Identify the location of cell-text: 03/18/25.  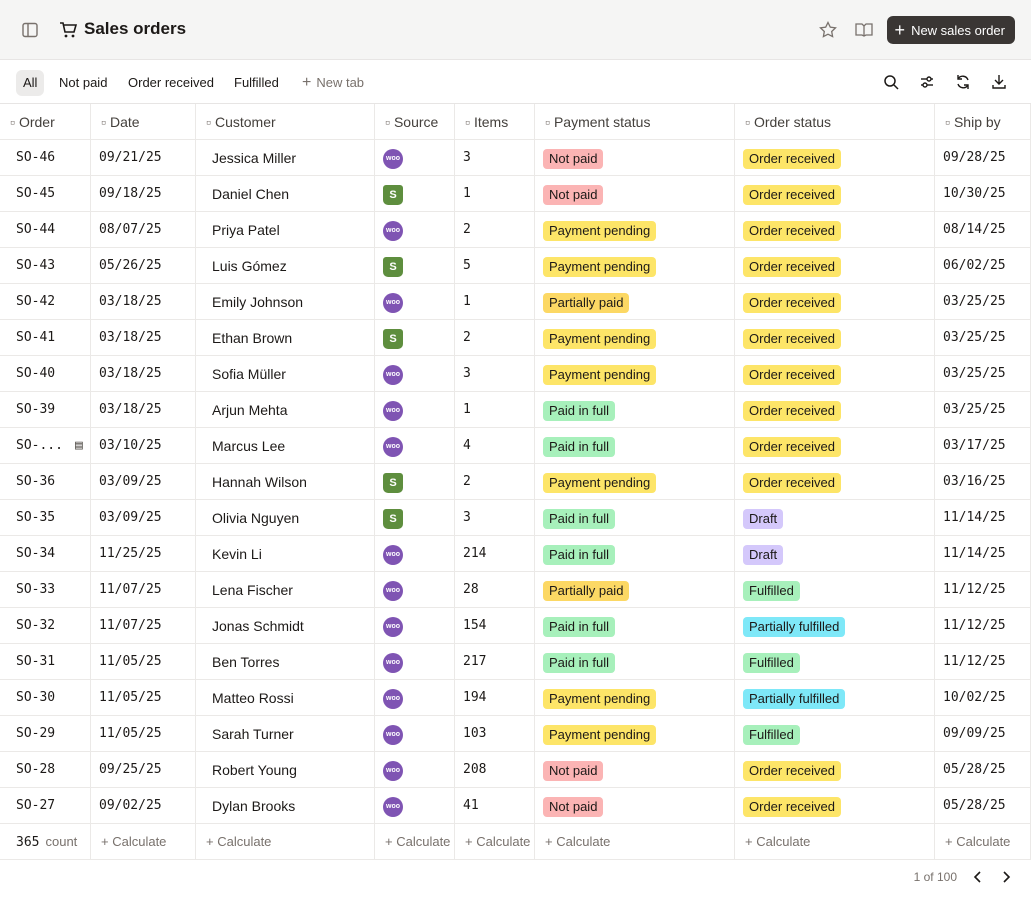
(130, 373).